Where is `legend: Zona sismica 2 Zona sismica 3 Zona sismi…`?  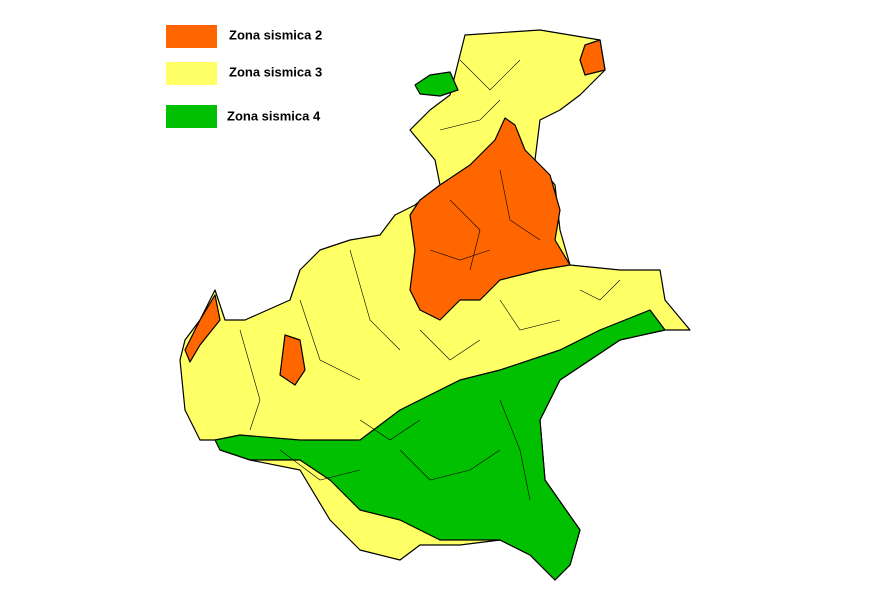
legend: Zona sismica 2 Zona sismica 3 Zona sismi… is located at coordinates (244, 76).